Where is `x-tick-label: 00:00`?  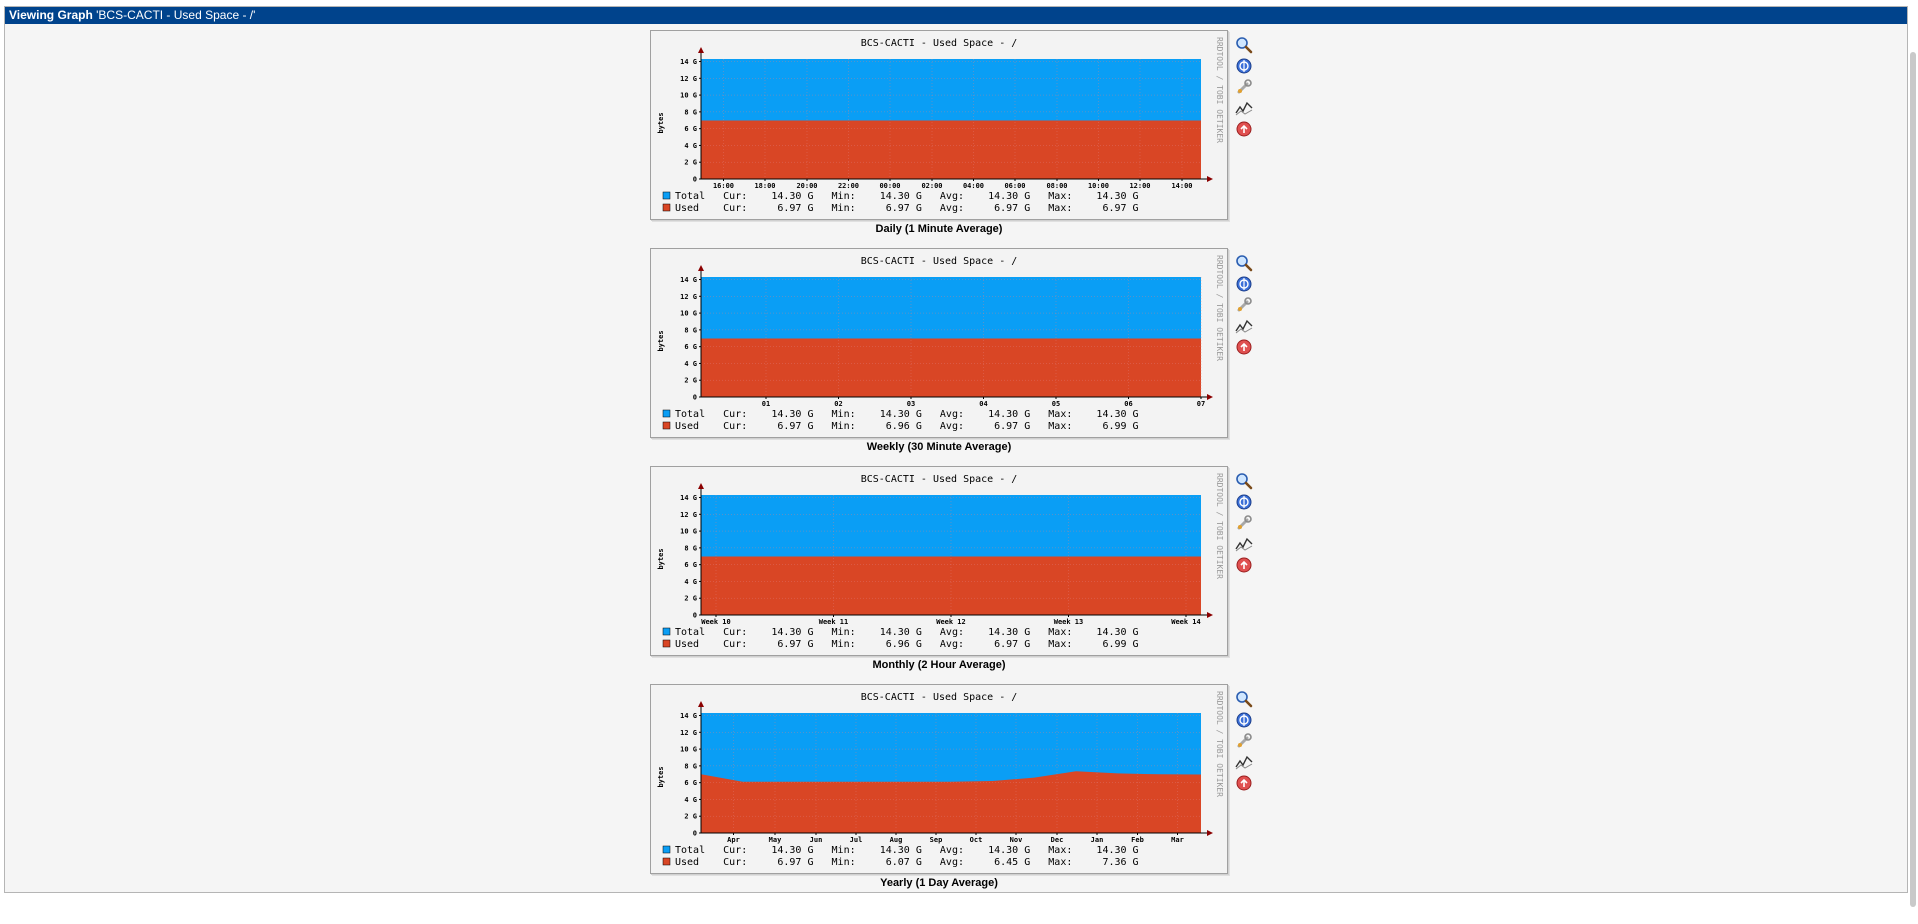 x-tick-label: 00:00 is located at coordinates (889, 186).